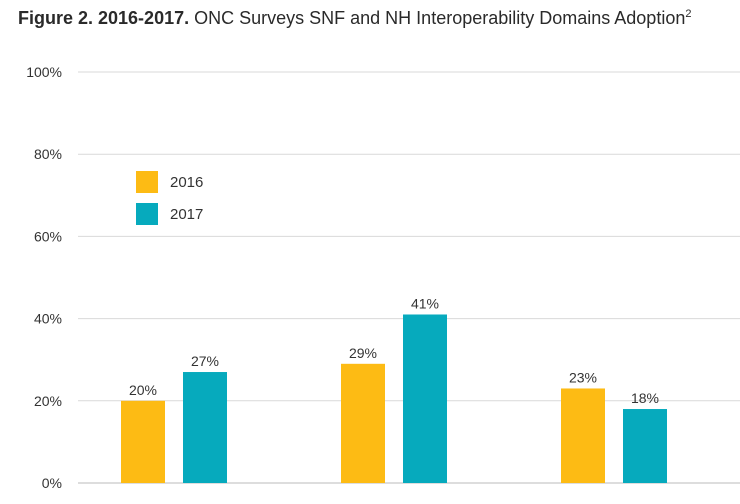 The width and height of the screenshot is (740, 504). What do you see at coordinates (48, 236) in the screenshot?
I see `y-tick-label: 60%` at bounding box center [48, 236].